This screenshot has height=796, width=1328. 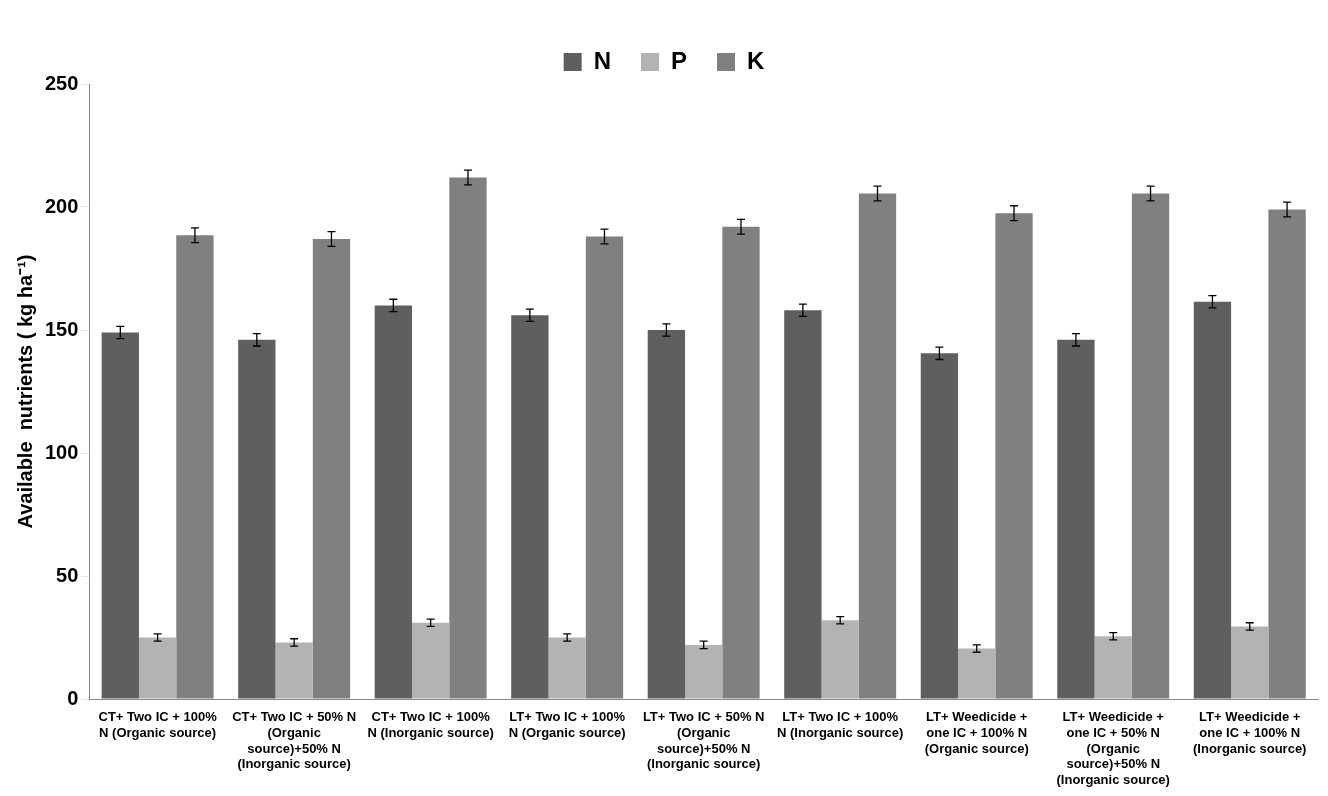 I want to click on legend-label: P, so click(x=679, y=60).